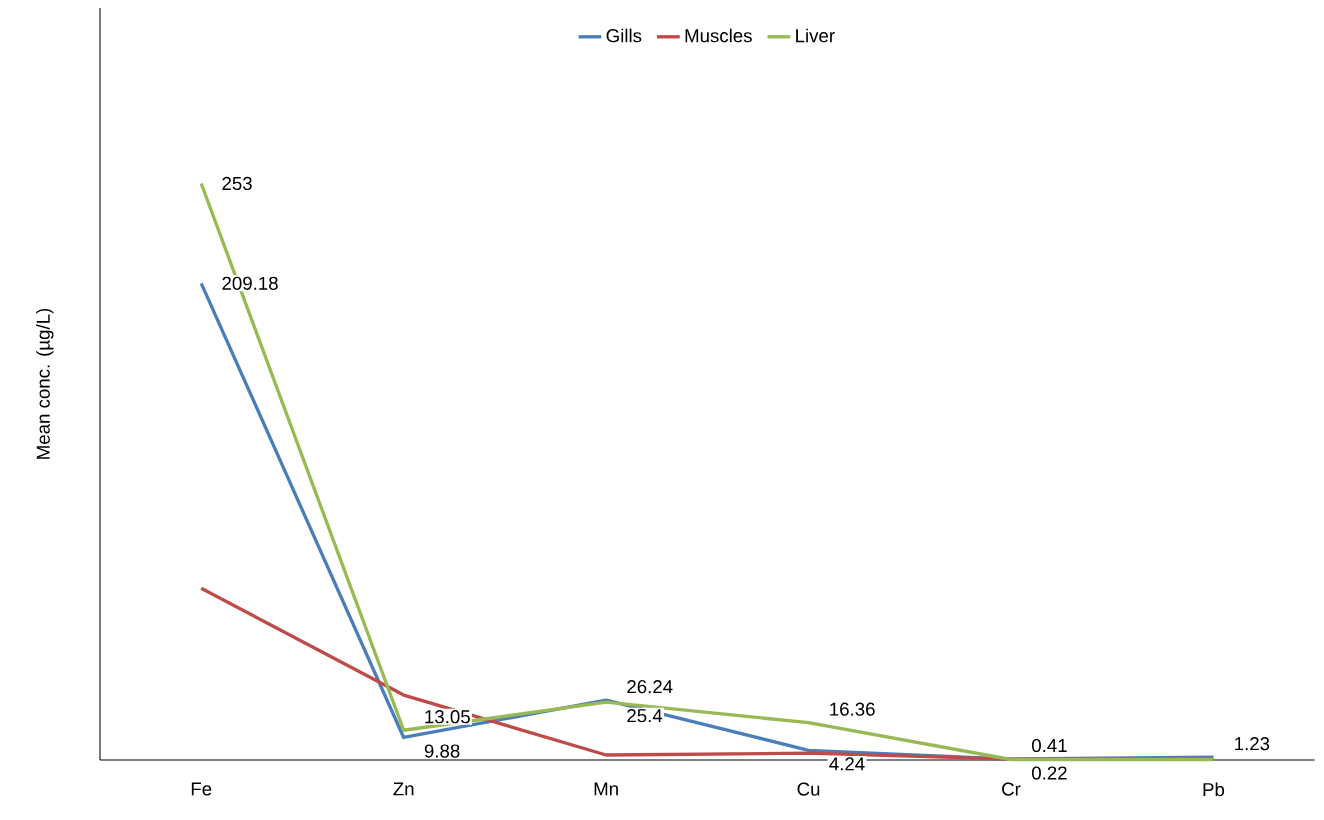 The height and width of the screenshot is (820, 1324). Describe the element at coordinates (645, 716) in the screenshot. I see `data-label: 25.4` at that location.